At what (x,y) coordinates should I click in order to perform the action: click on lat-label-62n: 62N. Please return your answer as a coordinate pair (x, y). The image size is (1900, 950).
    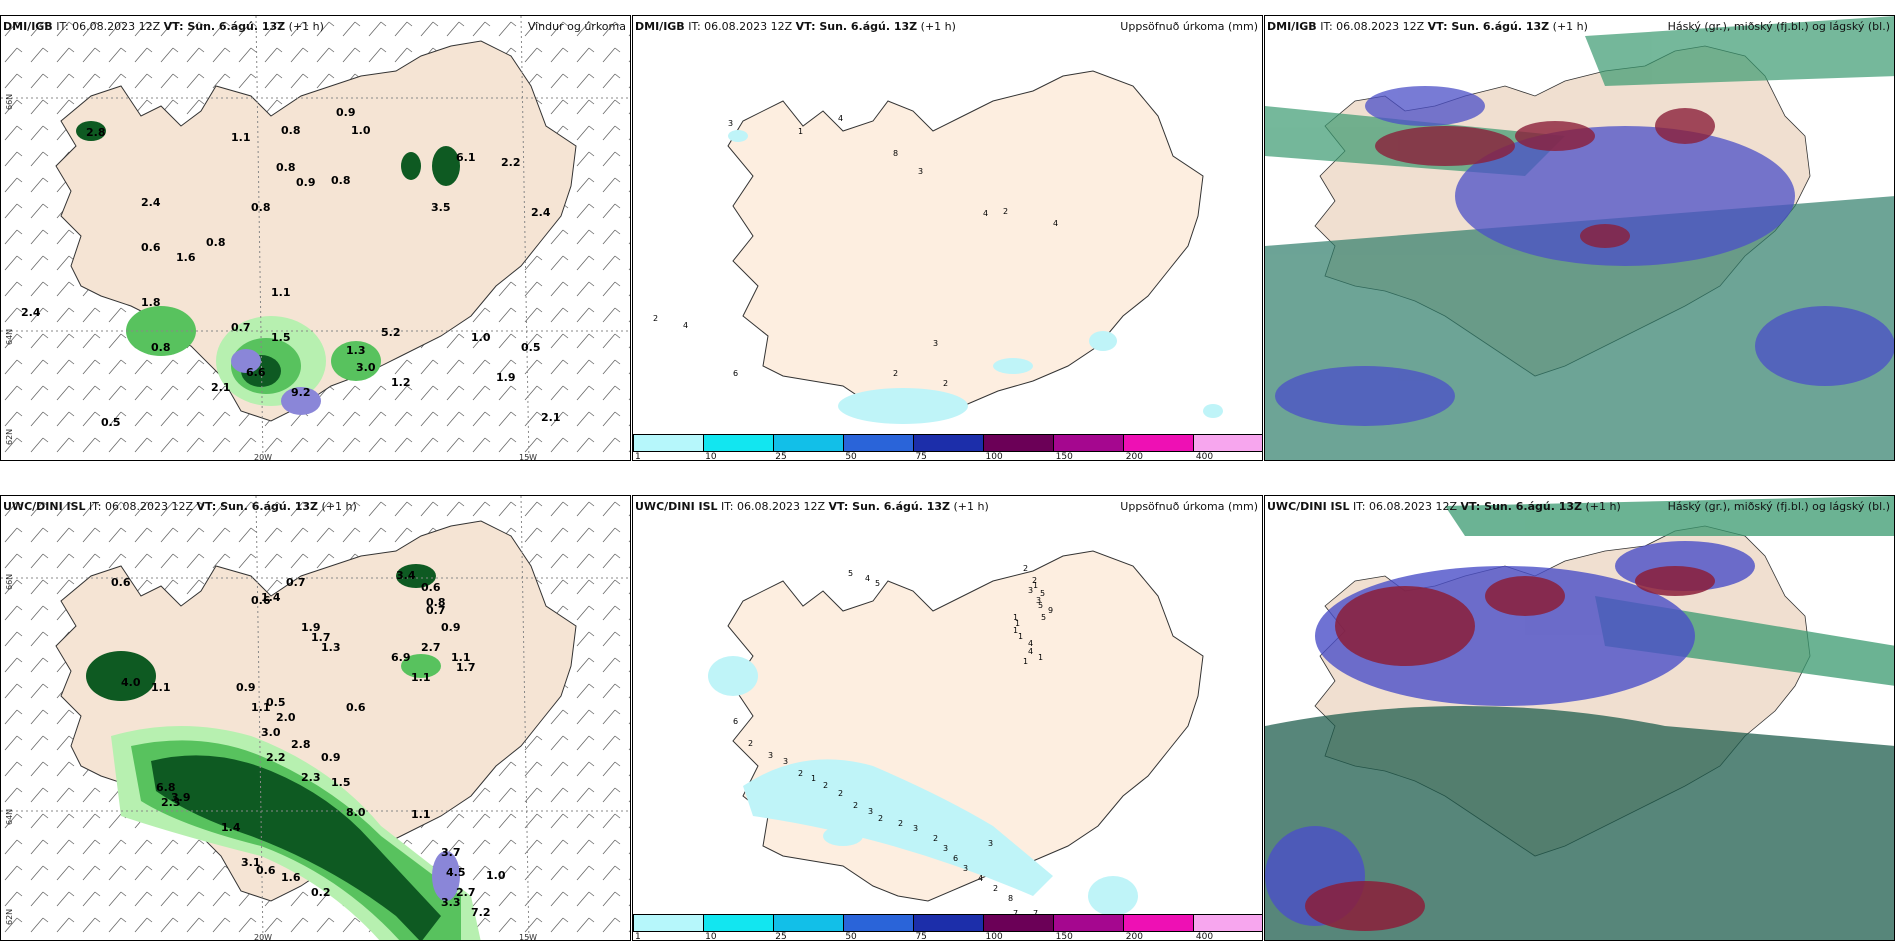
    Looking at the image, I should click on (9, 917).